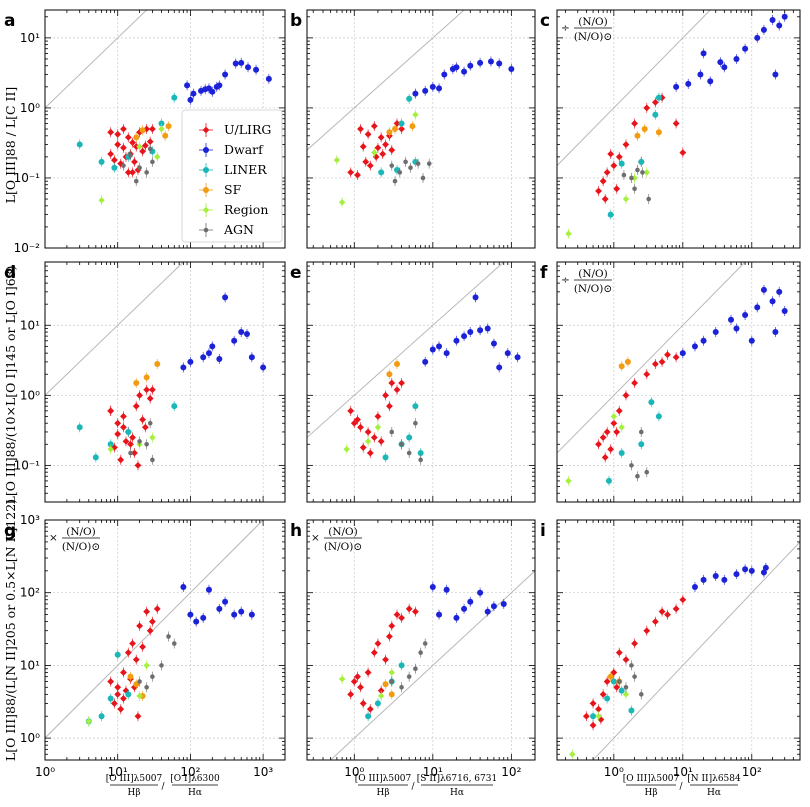  I want to click on grid-i, so click(678, 640).